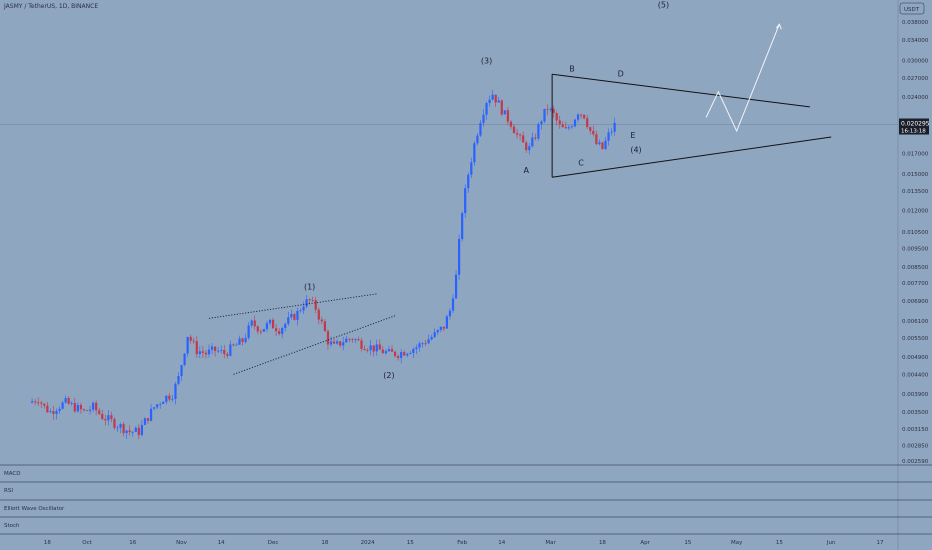 This screenshot has width=932, height=550. What do you see at coordinates (12, 474) in the screenshot?
I see `panel-label: MACD` at bounding box center [12, 474].